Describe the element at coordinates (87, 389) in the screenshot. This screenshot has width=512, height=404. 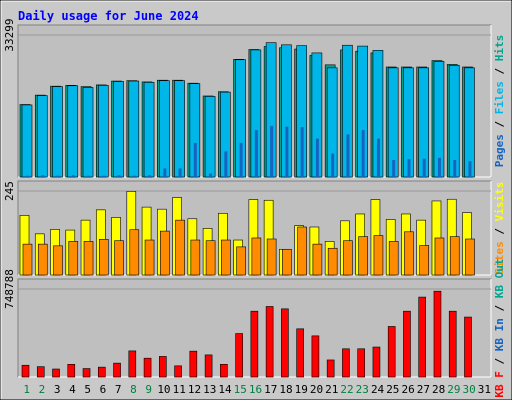
I see `x-tick-label: 5` at that location.